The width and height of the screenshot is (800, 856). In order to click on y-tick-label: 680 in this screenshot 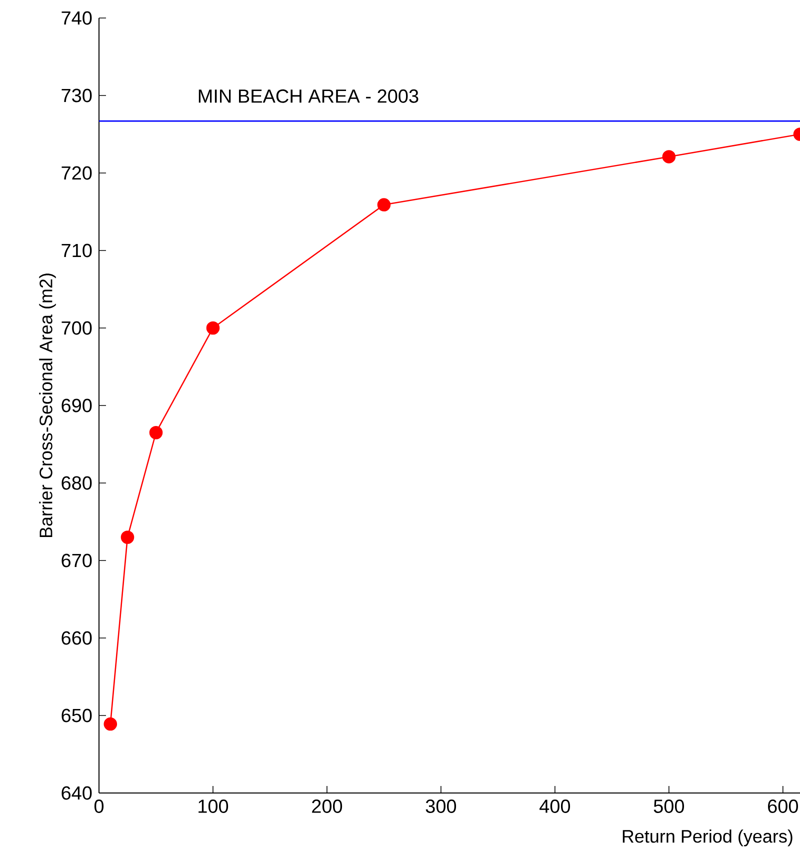, I will do `click(77, 483)`.